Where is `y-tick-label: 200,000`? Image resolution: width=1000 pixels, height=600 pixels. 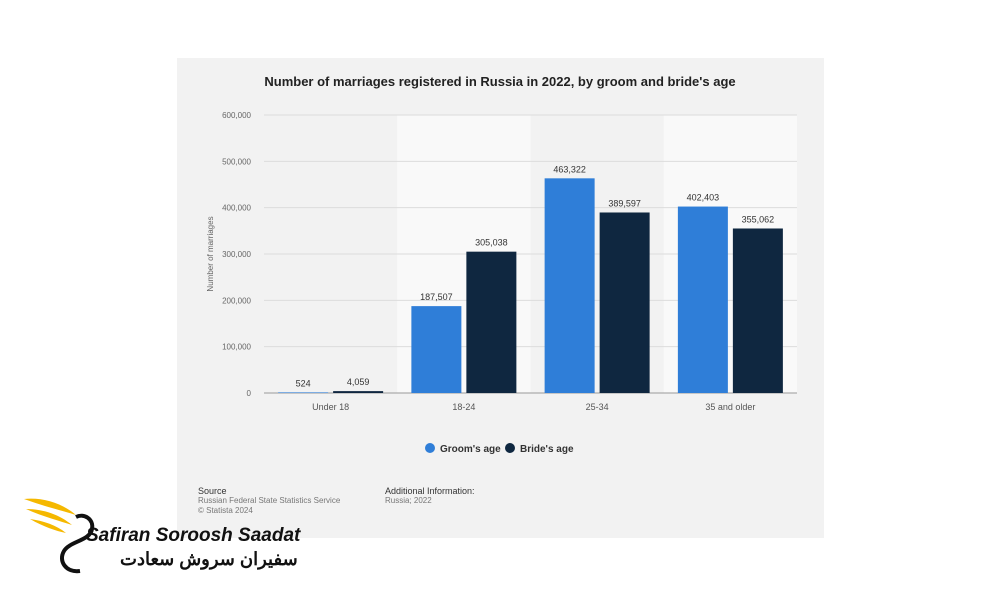
y-tick-label: 200,000 is located at coordinates (236, 300).